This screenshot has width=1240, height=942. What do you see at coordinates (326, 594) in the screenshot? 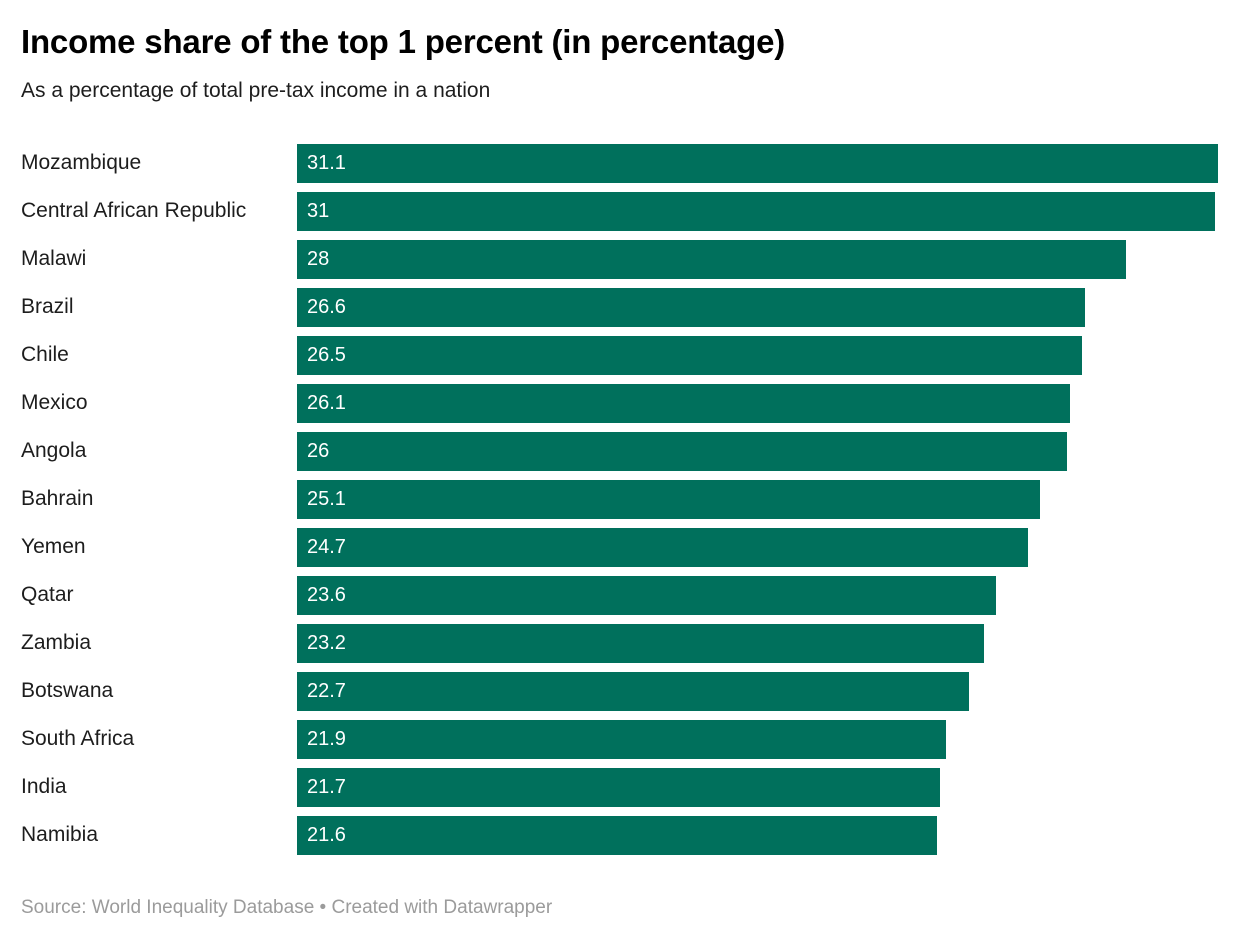
I see `value-label: 23.6` at bounding box center [326, 594].